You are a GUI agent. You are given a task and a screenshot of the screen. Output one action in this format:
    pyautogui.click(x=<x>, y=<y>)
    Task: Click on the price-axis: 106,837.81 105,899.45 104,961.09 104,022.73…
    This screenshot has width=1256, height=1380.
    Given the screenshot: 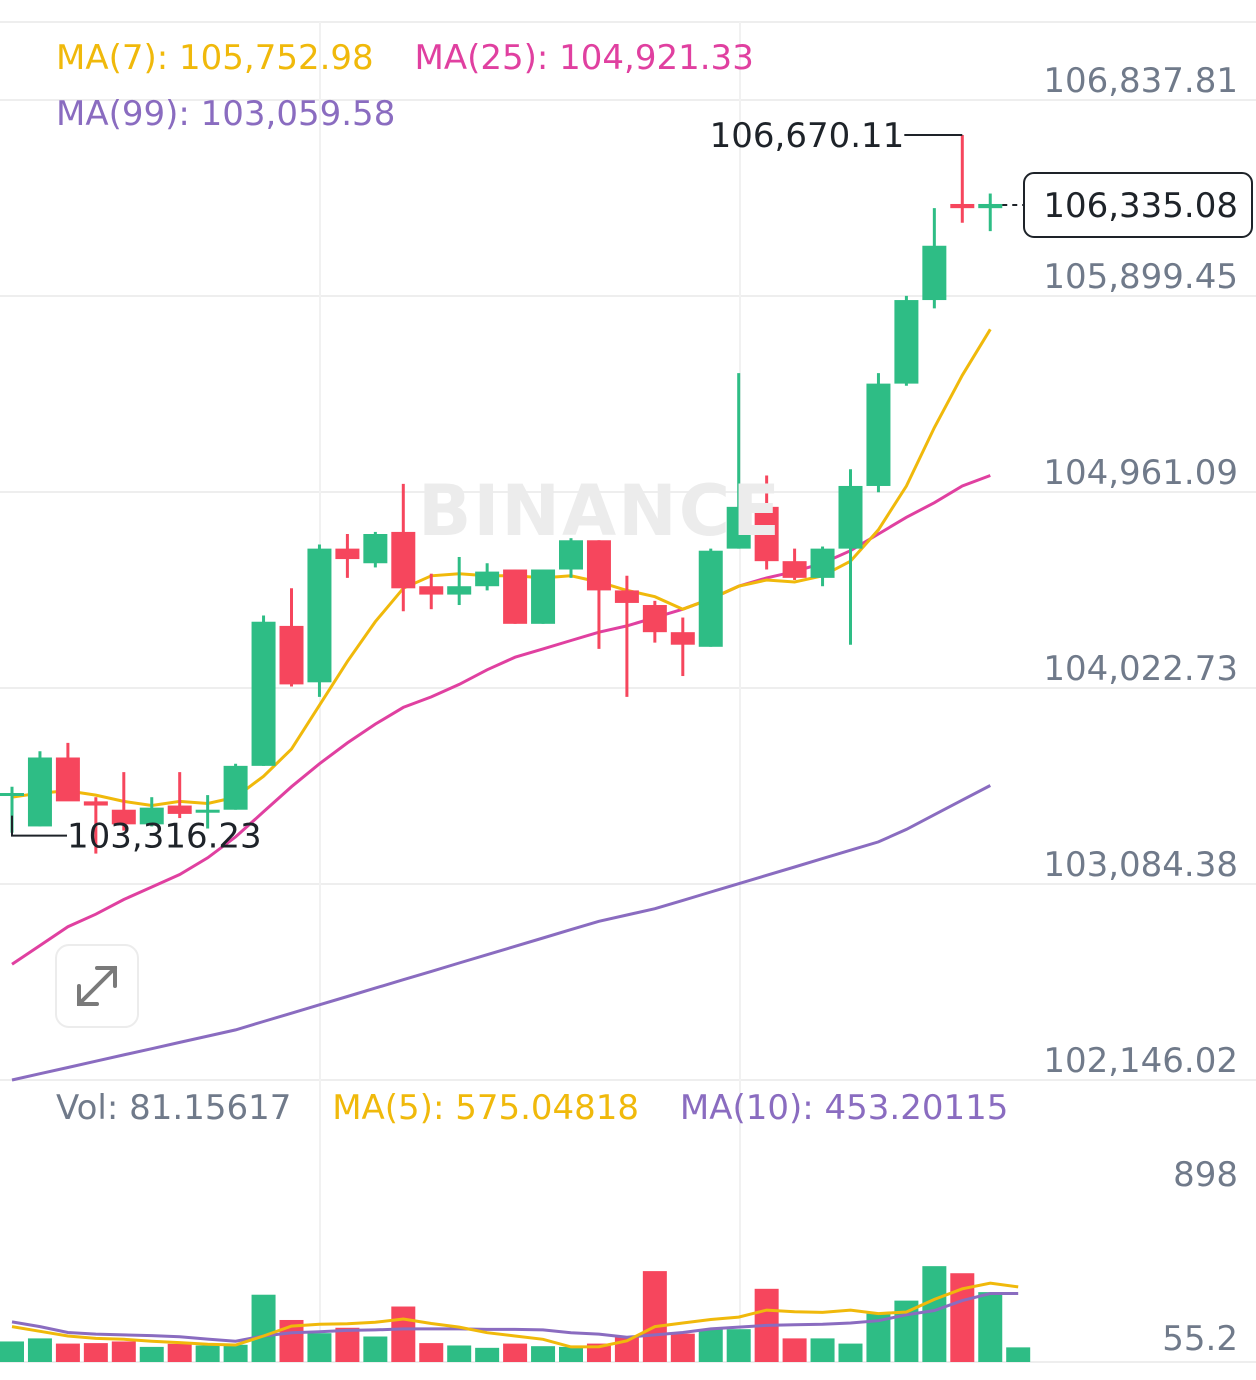 What is the action you would take?
    pyautogui.click(x=1140, y=571)
    